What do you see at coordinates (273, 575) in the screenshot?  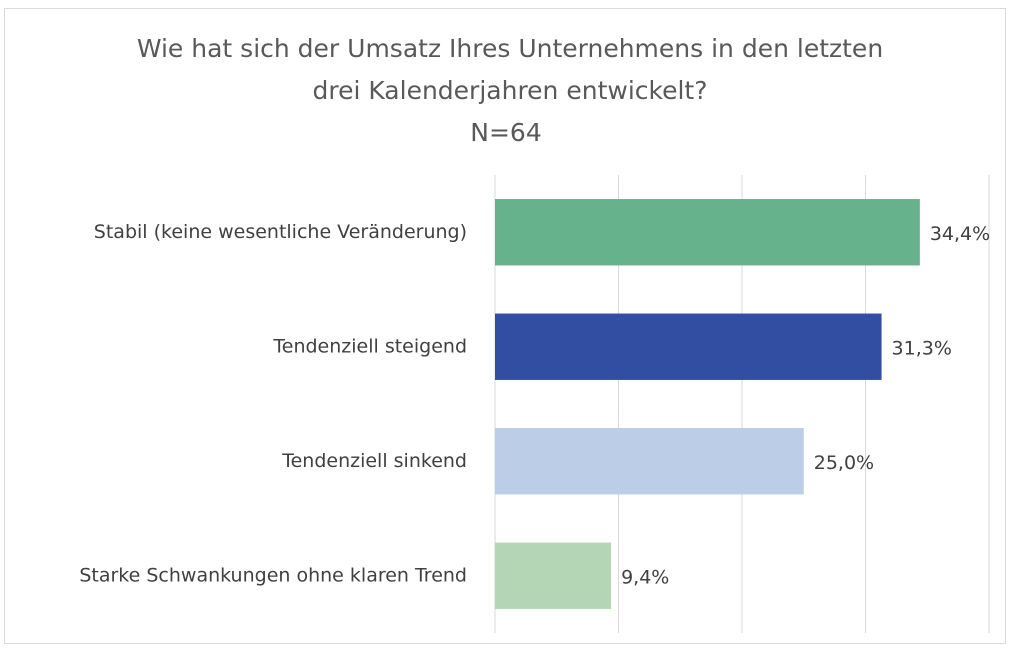 I see `category-label: Starke Schwankungen ohne klaren Trend` at bounding box center [273, 575].